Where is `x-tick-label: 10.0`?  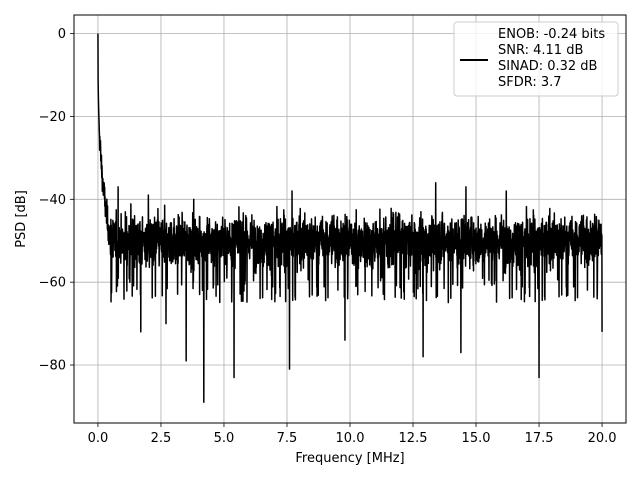
x-tick-label: 10.0 is located at coordinates (350, 438).